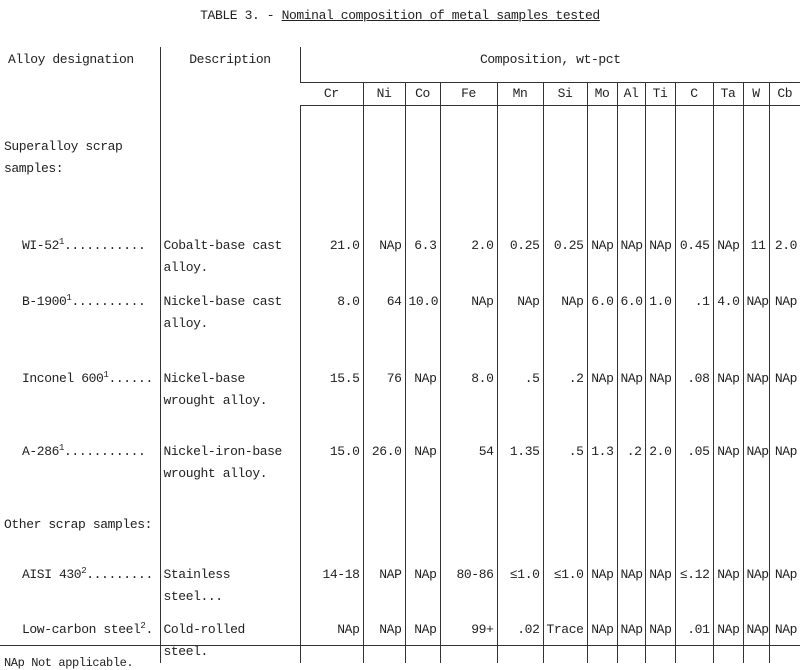 Image resolution: width=800 pixels, height=670 pixels. What do you see at coordinates (468, 635) in the screenshot?
I see `value-cell: 99+` at bounding box center [468, 635].